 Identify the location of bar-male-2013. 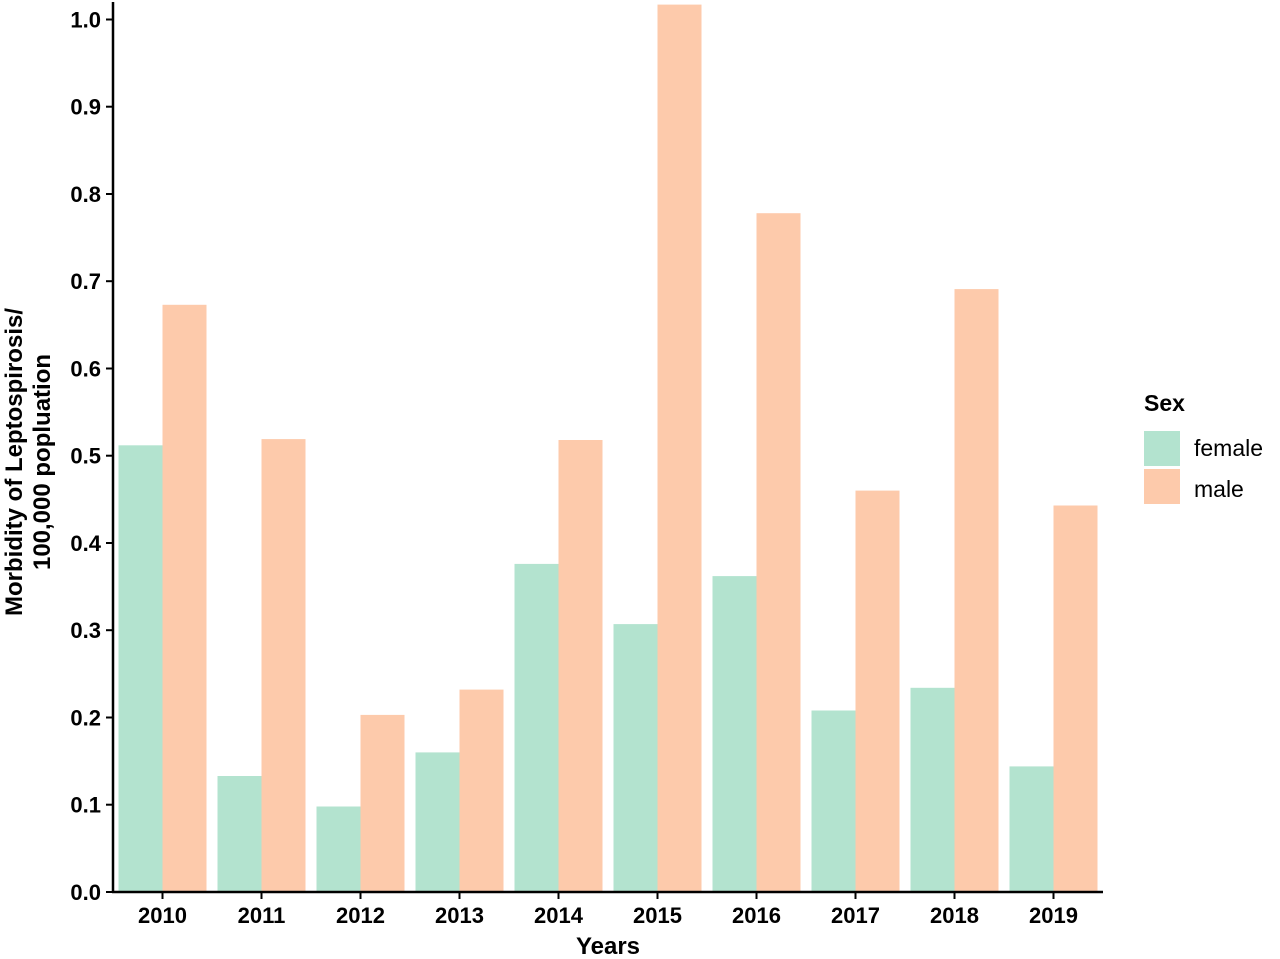
(481, 790).